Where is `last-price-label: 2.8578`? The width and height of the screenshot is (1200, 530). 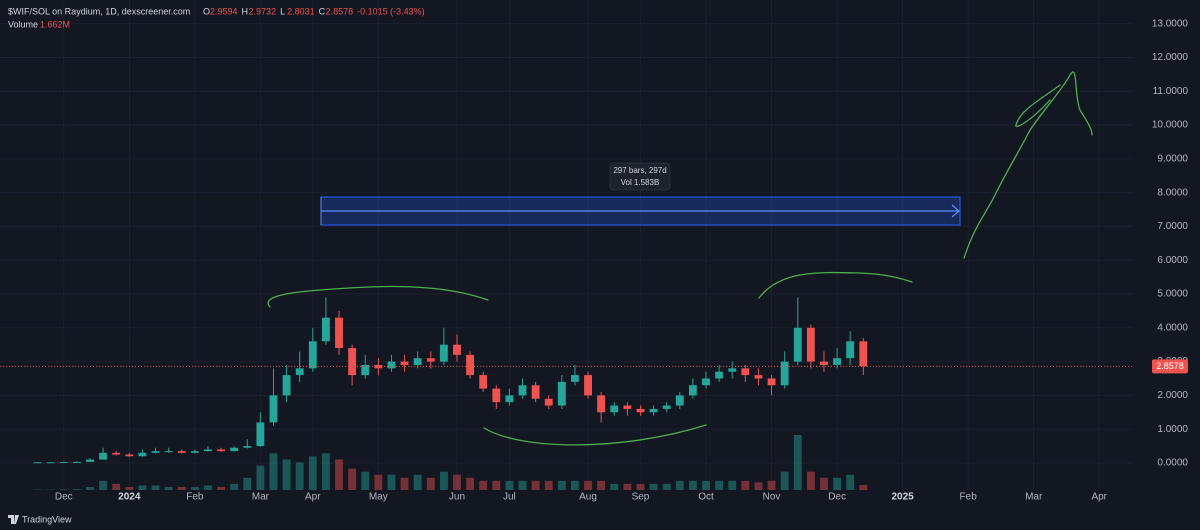 last-price-label: 2.8578 is located at coordinates (1170, 366).